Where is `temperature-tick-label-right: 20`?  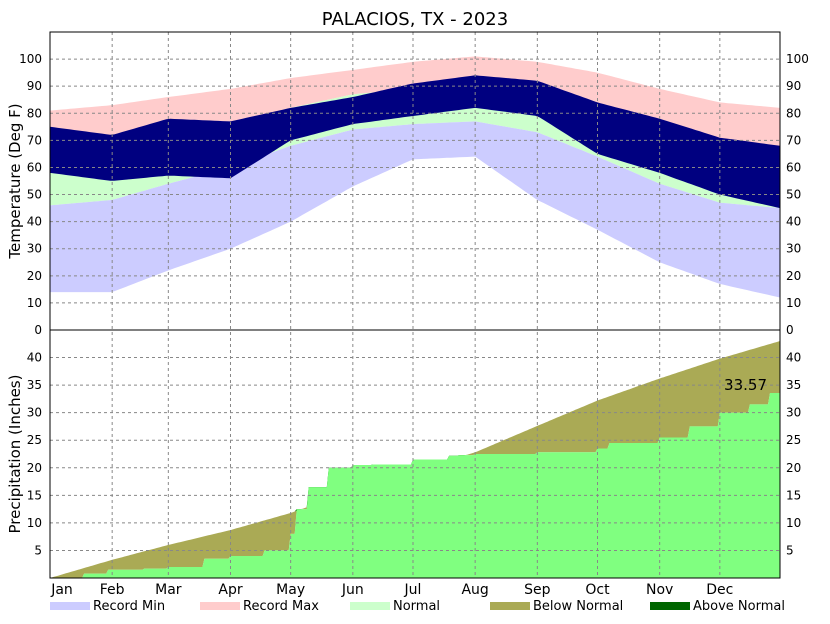
temperature-tick-label-right: 20 is located at coordinates (793, 276).